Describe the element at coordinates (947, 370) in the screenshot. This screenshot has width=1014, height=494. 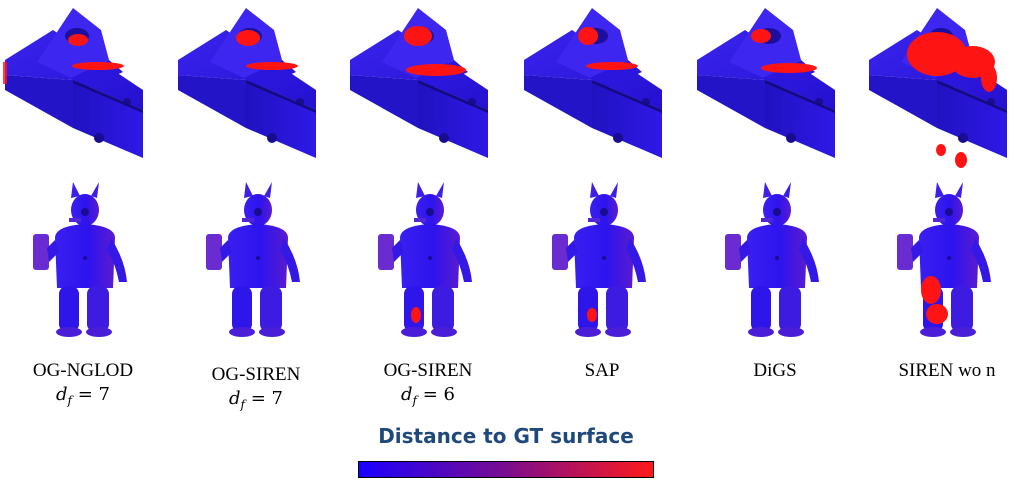
I see `method-label: SIREN wo n` at that location.